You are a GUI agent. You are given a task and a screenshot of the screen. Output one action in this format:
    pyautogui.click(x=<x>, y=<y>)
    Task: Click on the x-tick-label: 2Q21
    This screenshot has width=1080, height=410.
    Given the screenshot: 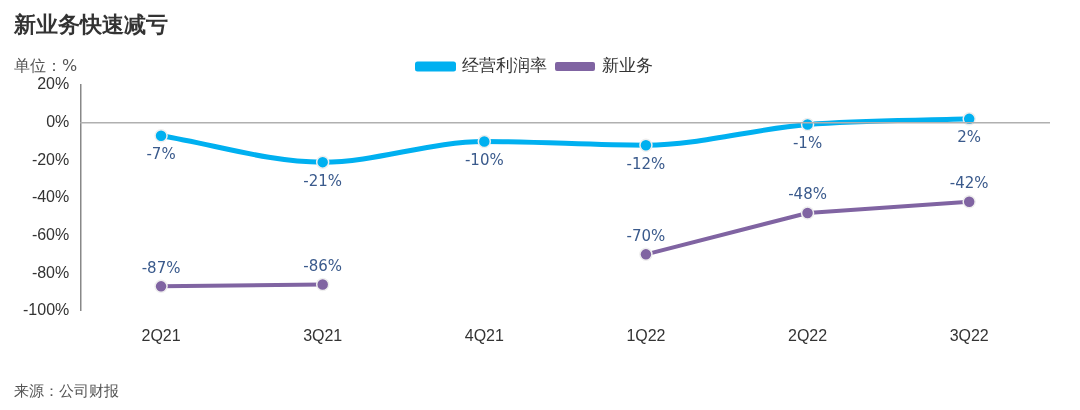 What is the action you would take?
    pyautogui.click(x=161, y=335)
    